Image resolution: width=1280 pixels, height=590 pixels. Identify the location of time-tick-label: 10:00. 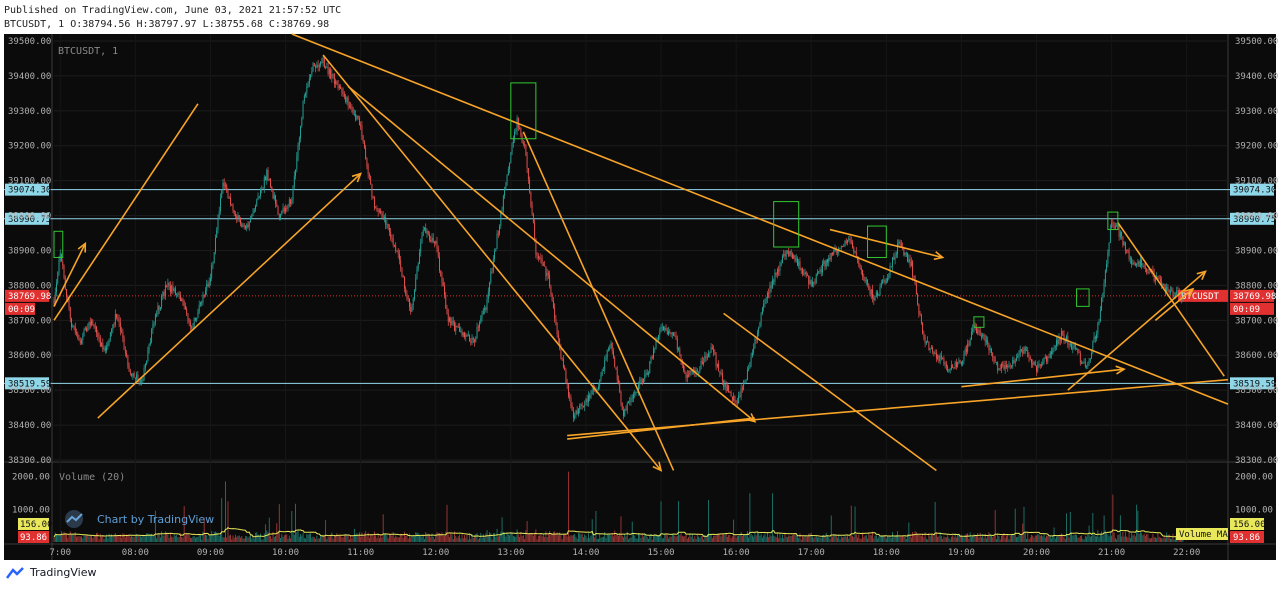
(285, 553).